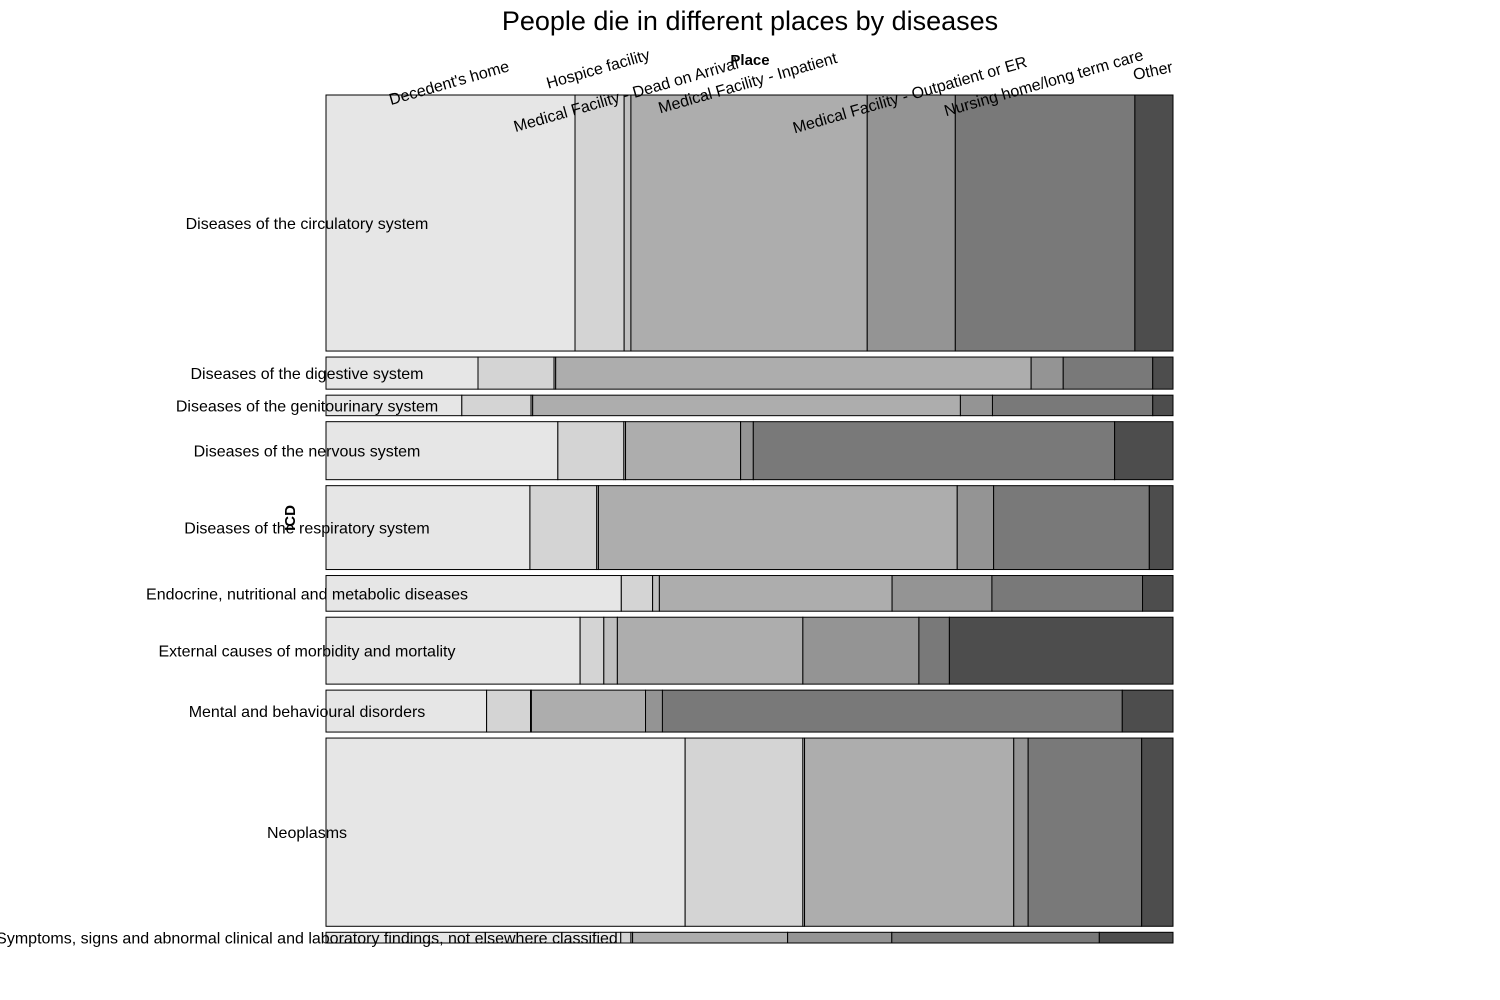  I want to click on mosaic-cell-mental-and-behavioural-disorde-nursing-home-long-term-care, so click(892, 711).